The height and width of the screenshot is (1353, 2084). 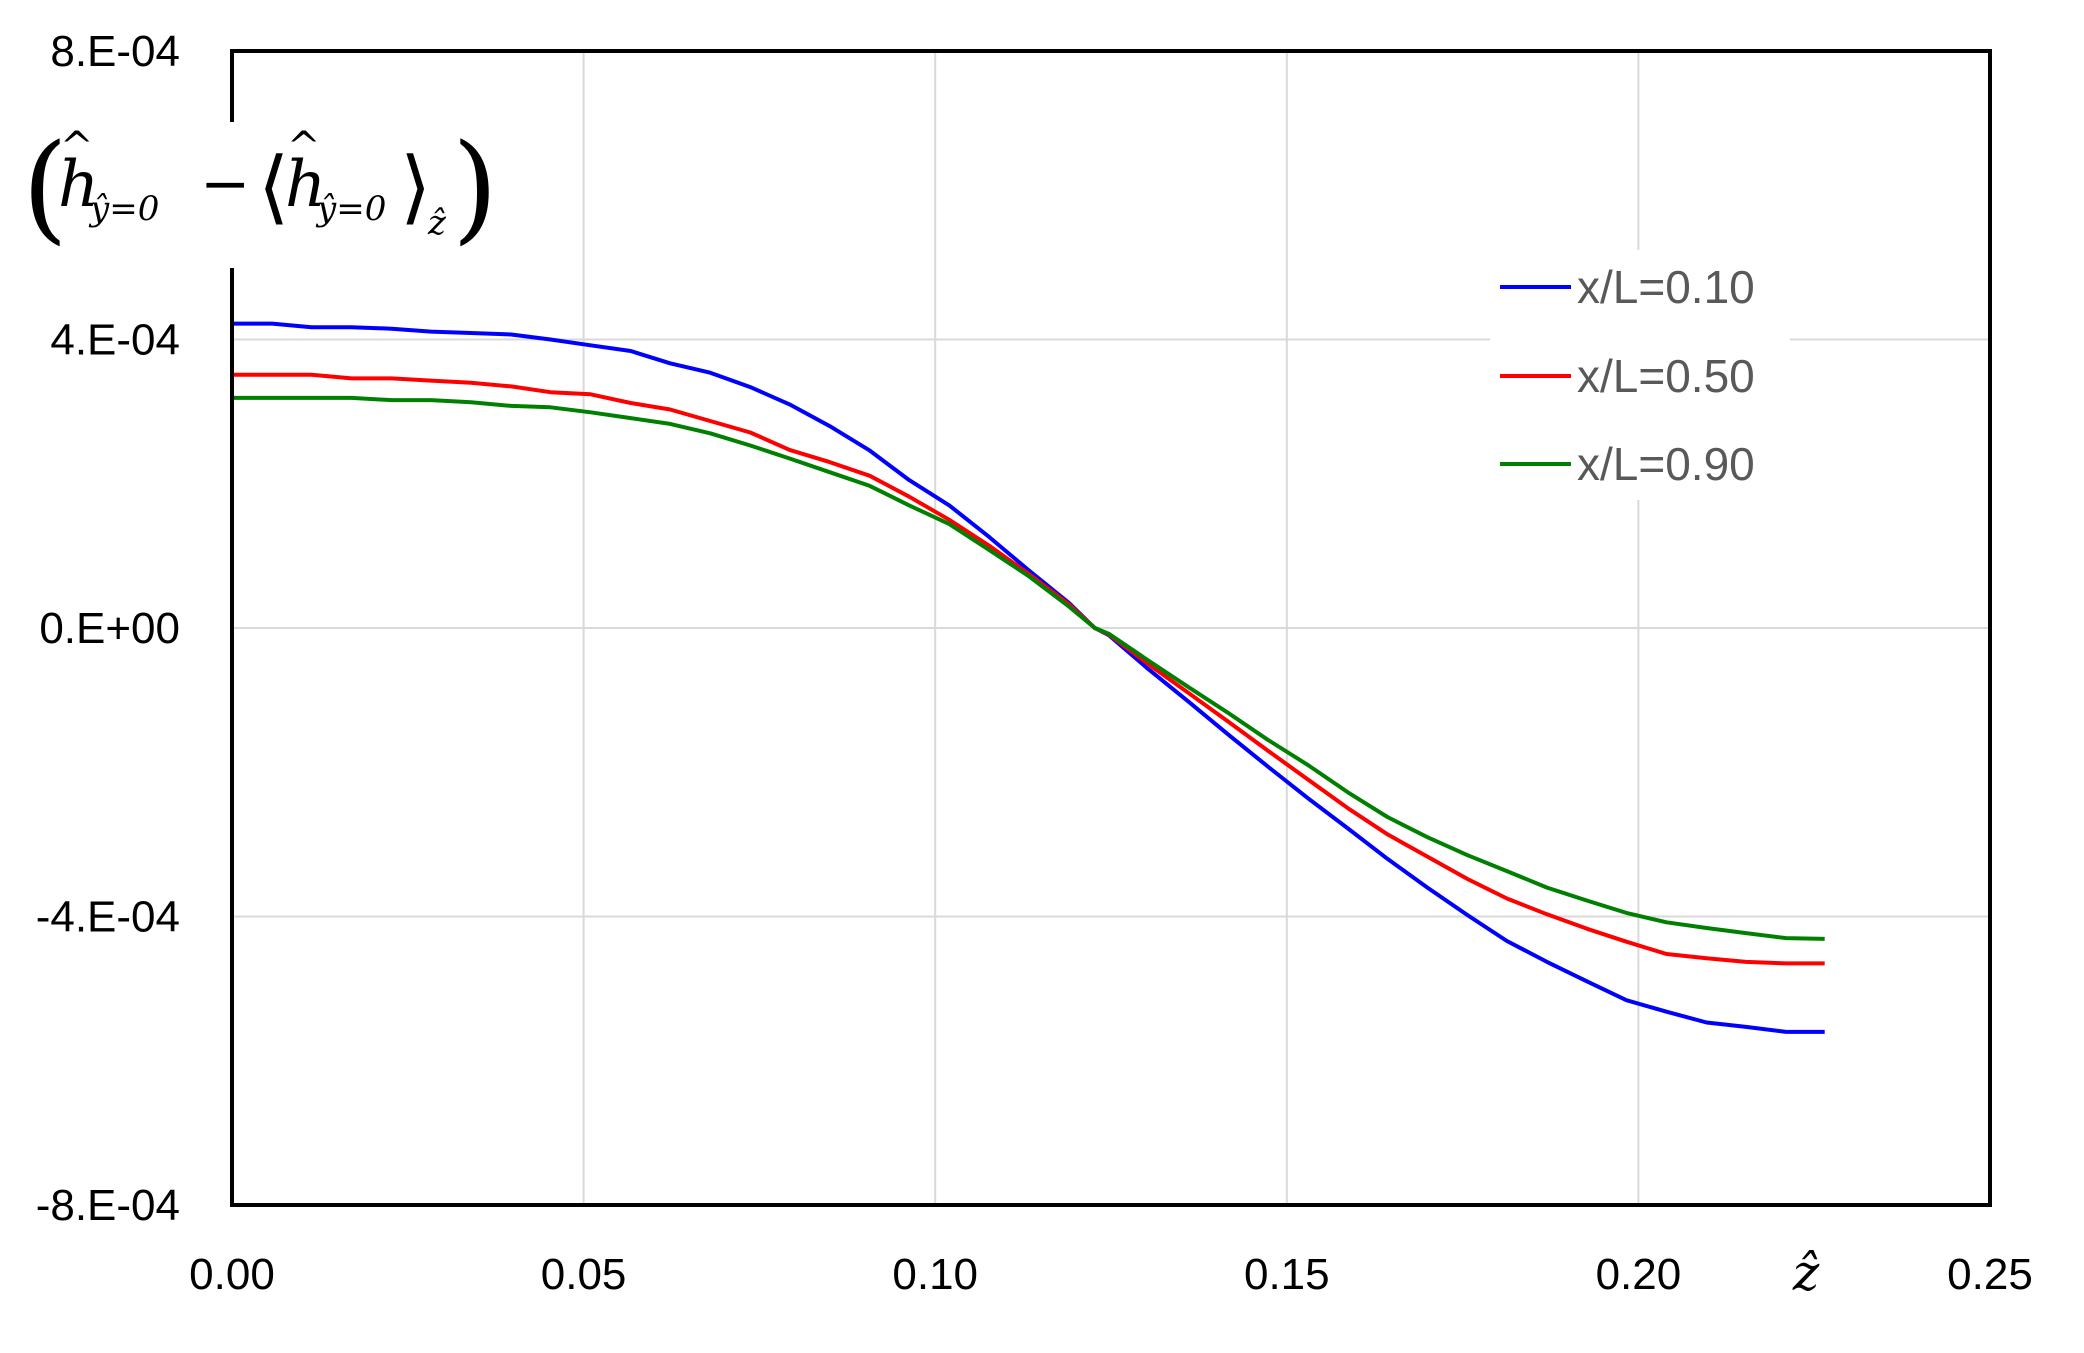 I want to click on legend: x/L=0.10 x/L=0.50 x/L=0.90, so click(x=1640, y=375).